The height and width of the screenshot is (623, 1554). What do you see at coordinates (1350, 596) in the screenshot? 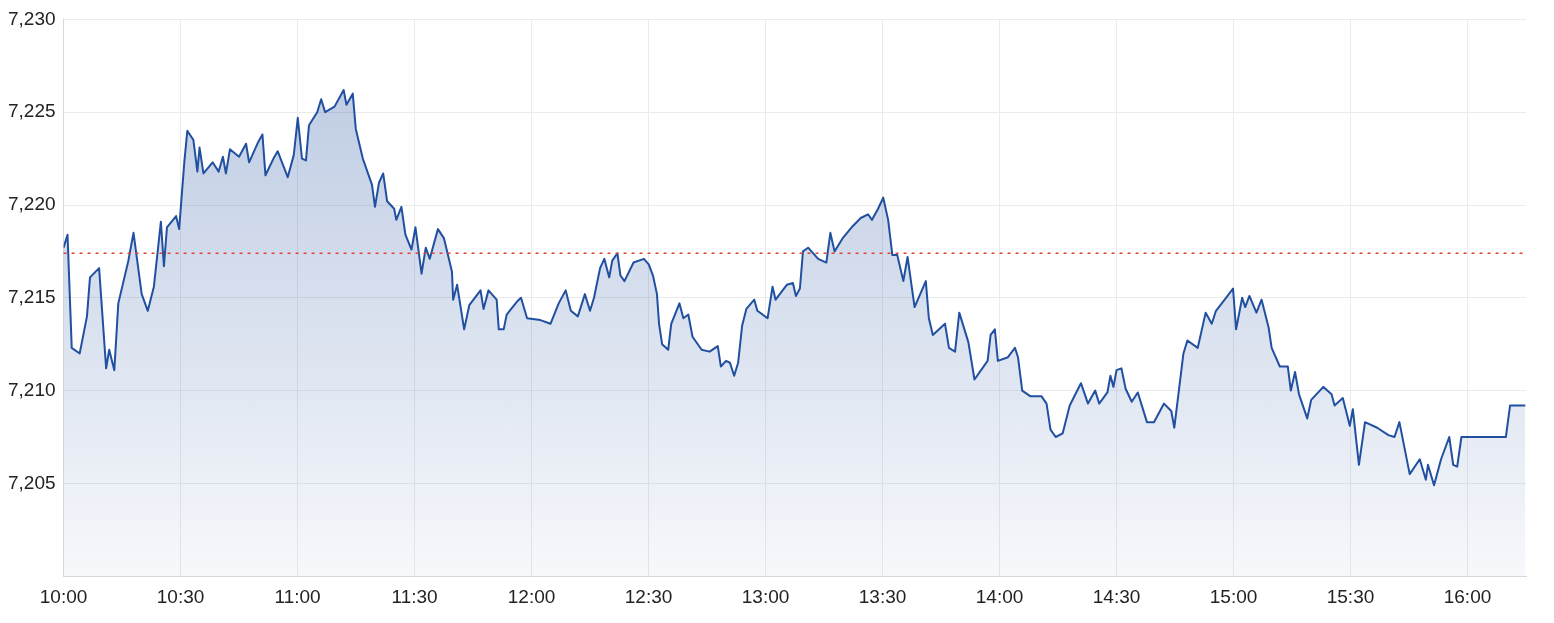
I see `x-tick-label: 15:30` at bounding box center [1350, 596].